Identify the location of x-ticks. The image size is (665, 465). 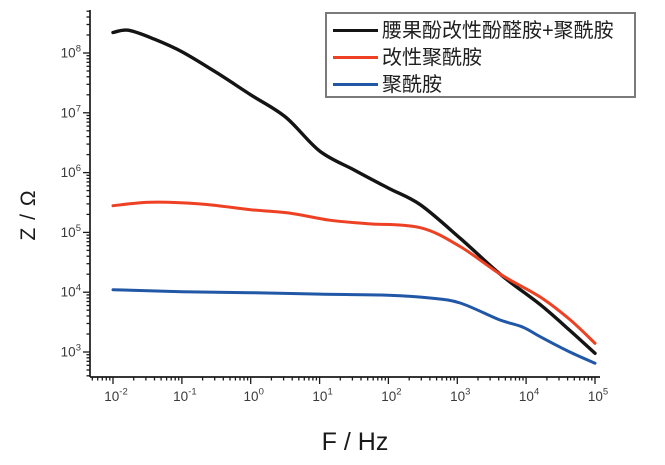
(343, 380).